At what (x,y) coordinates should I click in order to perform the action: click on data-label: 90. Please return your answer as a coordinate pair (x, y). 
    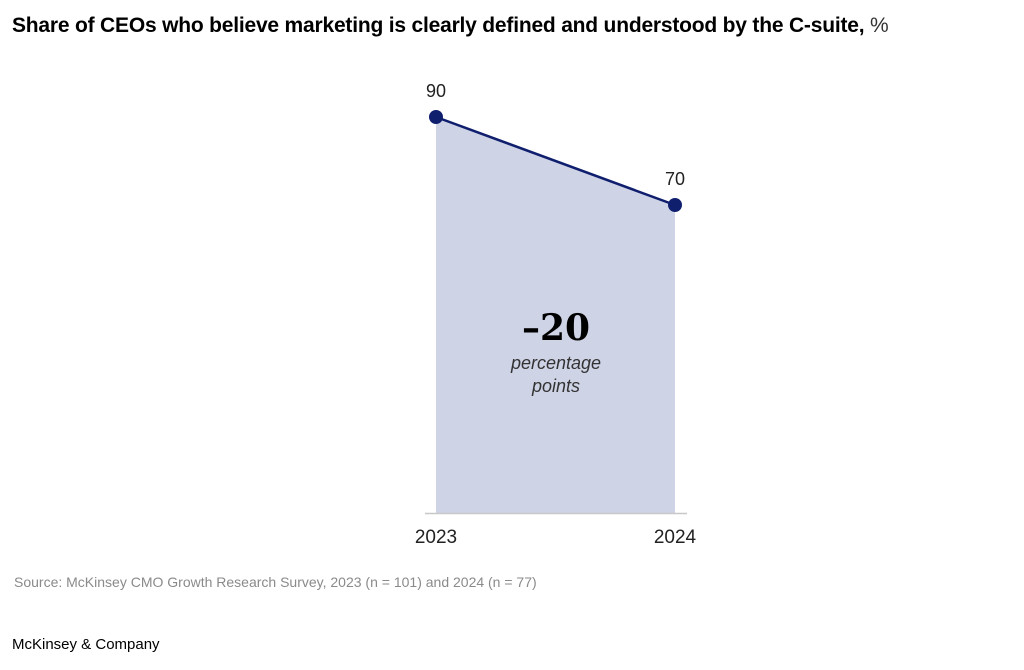
    Looking at the image, I should click on (436, 91).